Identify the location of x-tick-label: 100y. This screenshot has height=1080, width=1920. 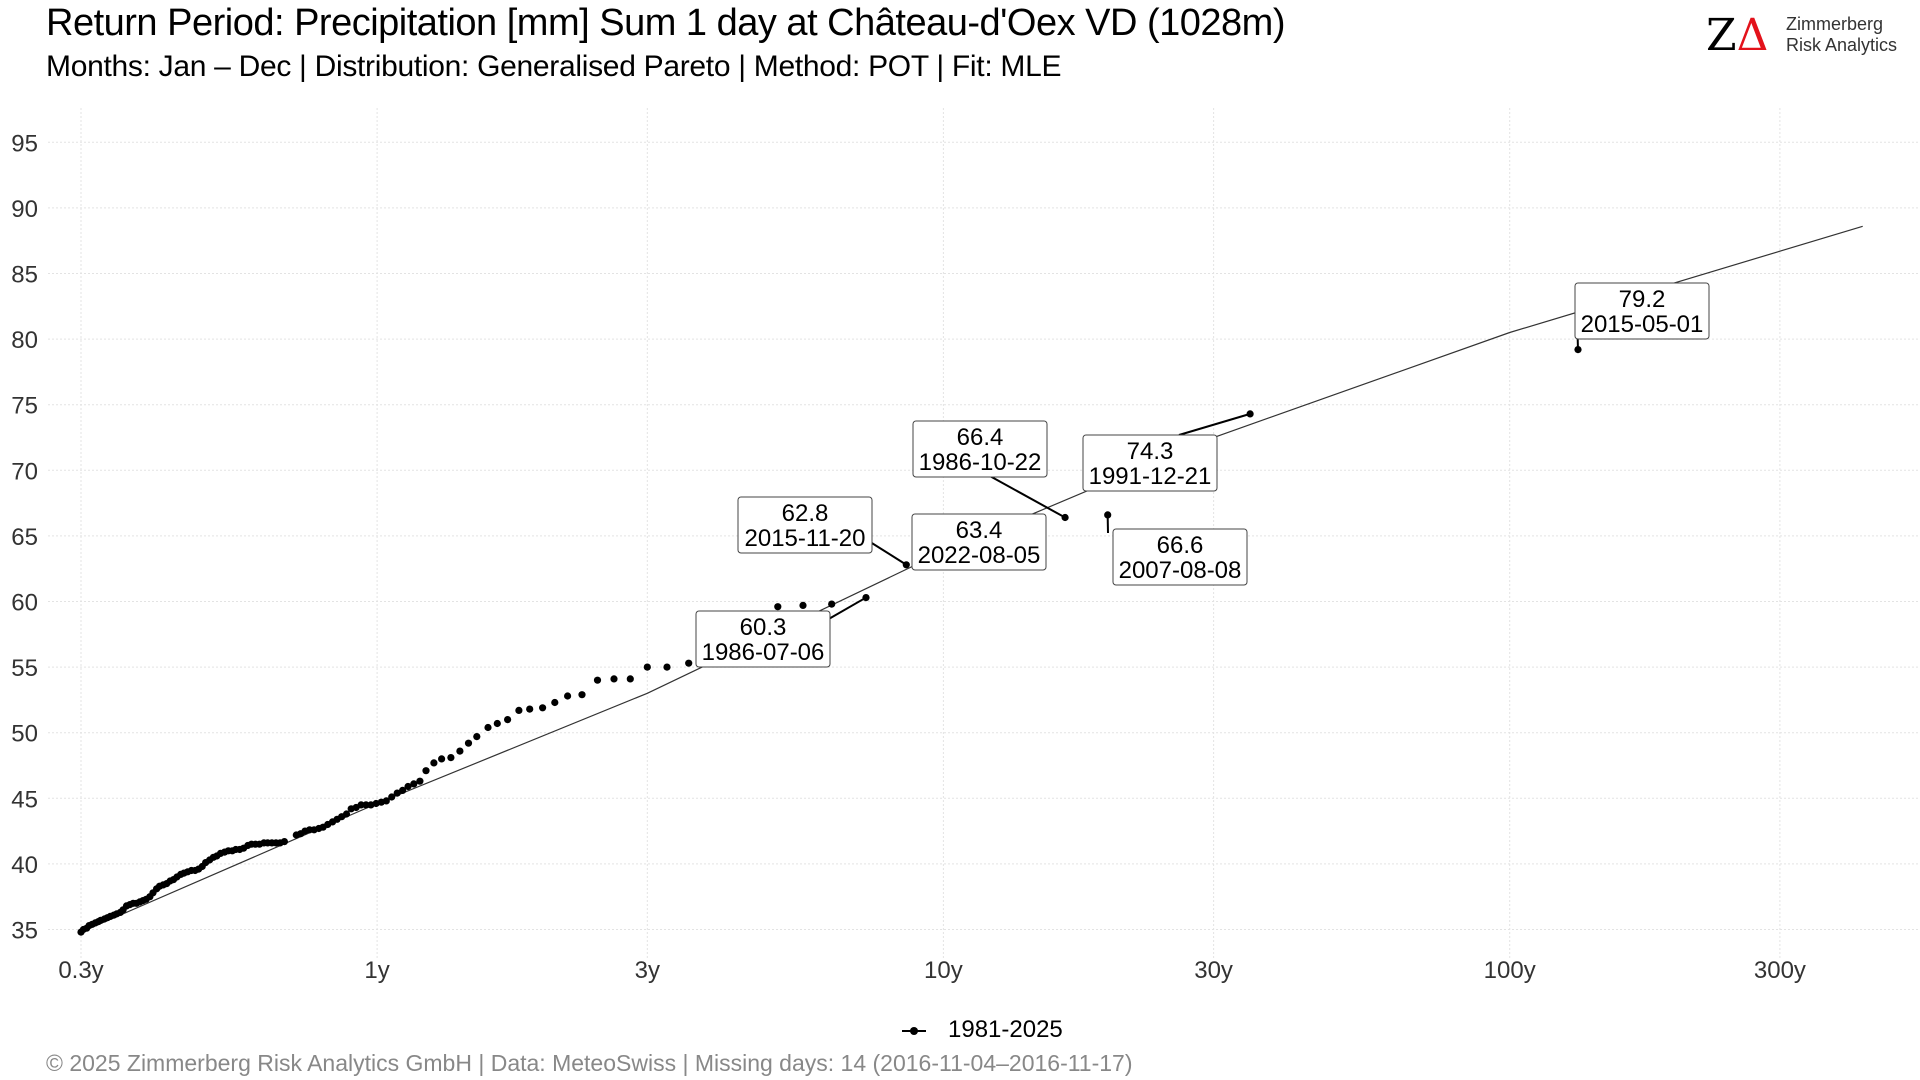
(1510, 970).